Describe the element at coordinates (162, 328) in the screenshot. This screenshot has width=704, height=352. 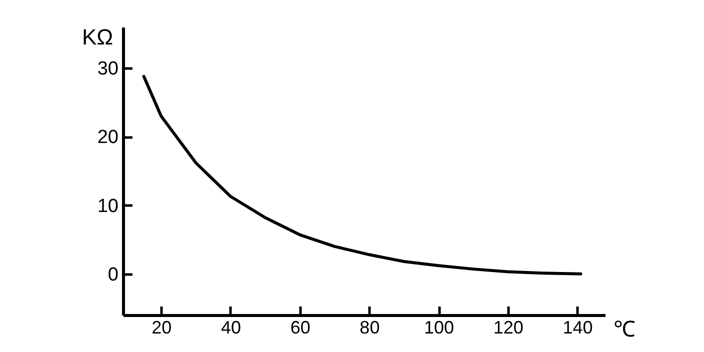
I see `x-tick-label: 20` at that location.